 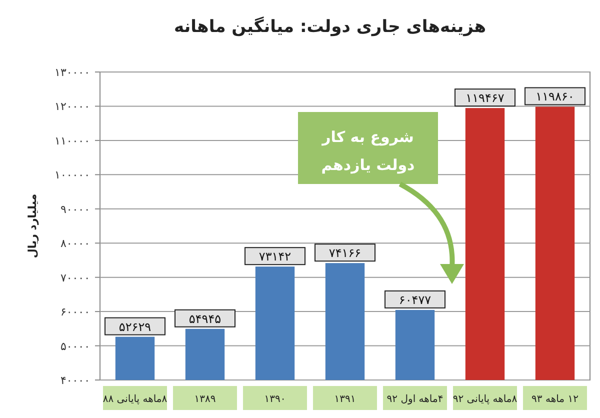 I want to click on y-tick-label: ۷۰۰۰۰, so click(x=75, y=277).